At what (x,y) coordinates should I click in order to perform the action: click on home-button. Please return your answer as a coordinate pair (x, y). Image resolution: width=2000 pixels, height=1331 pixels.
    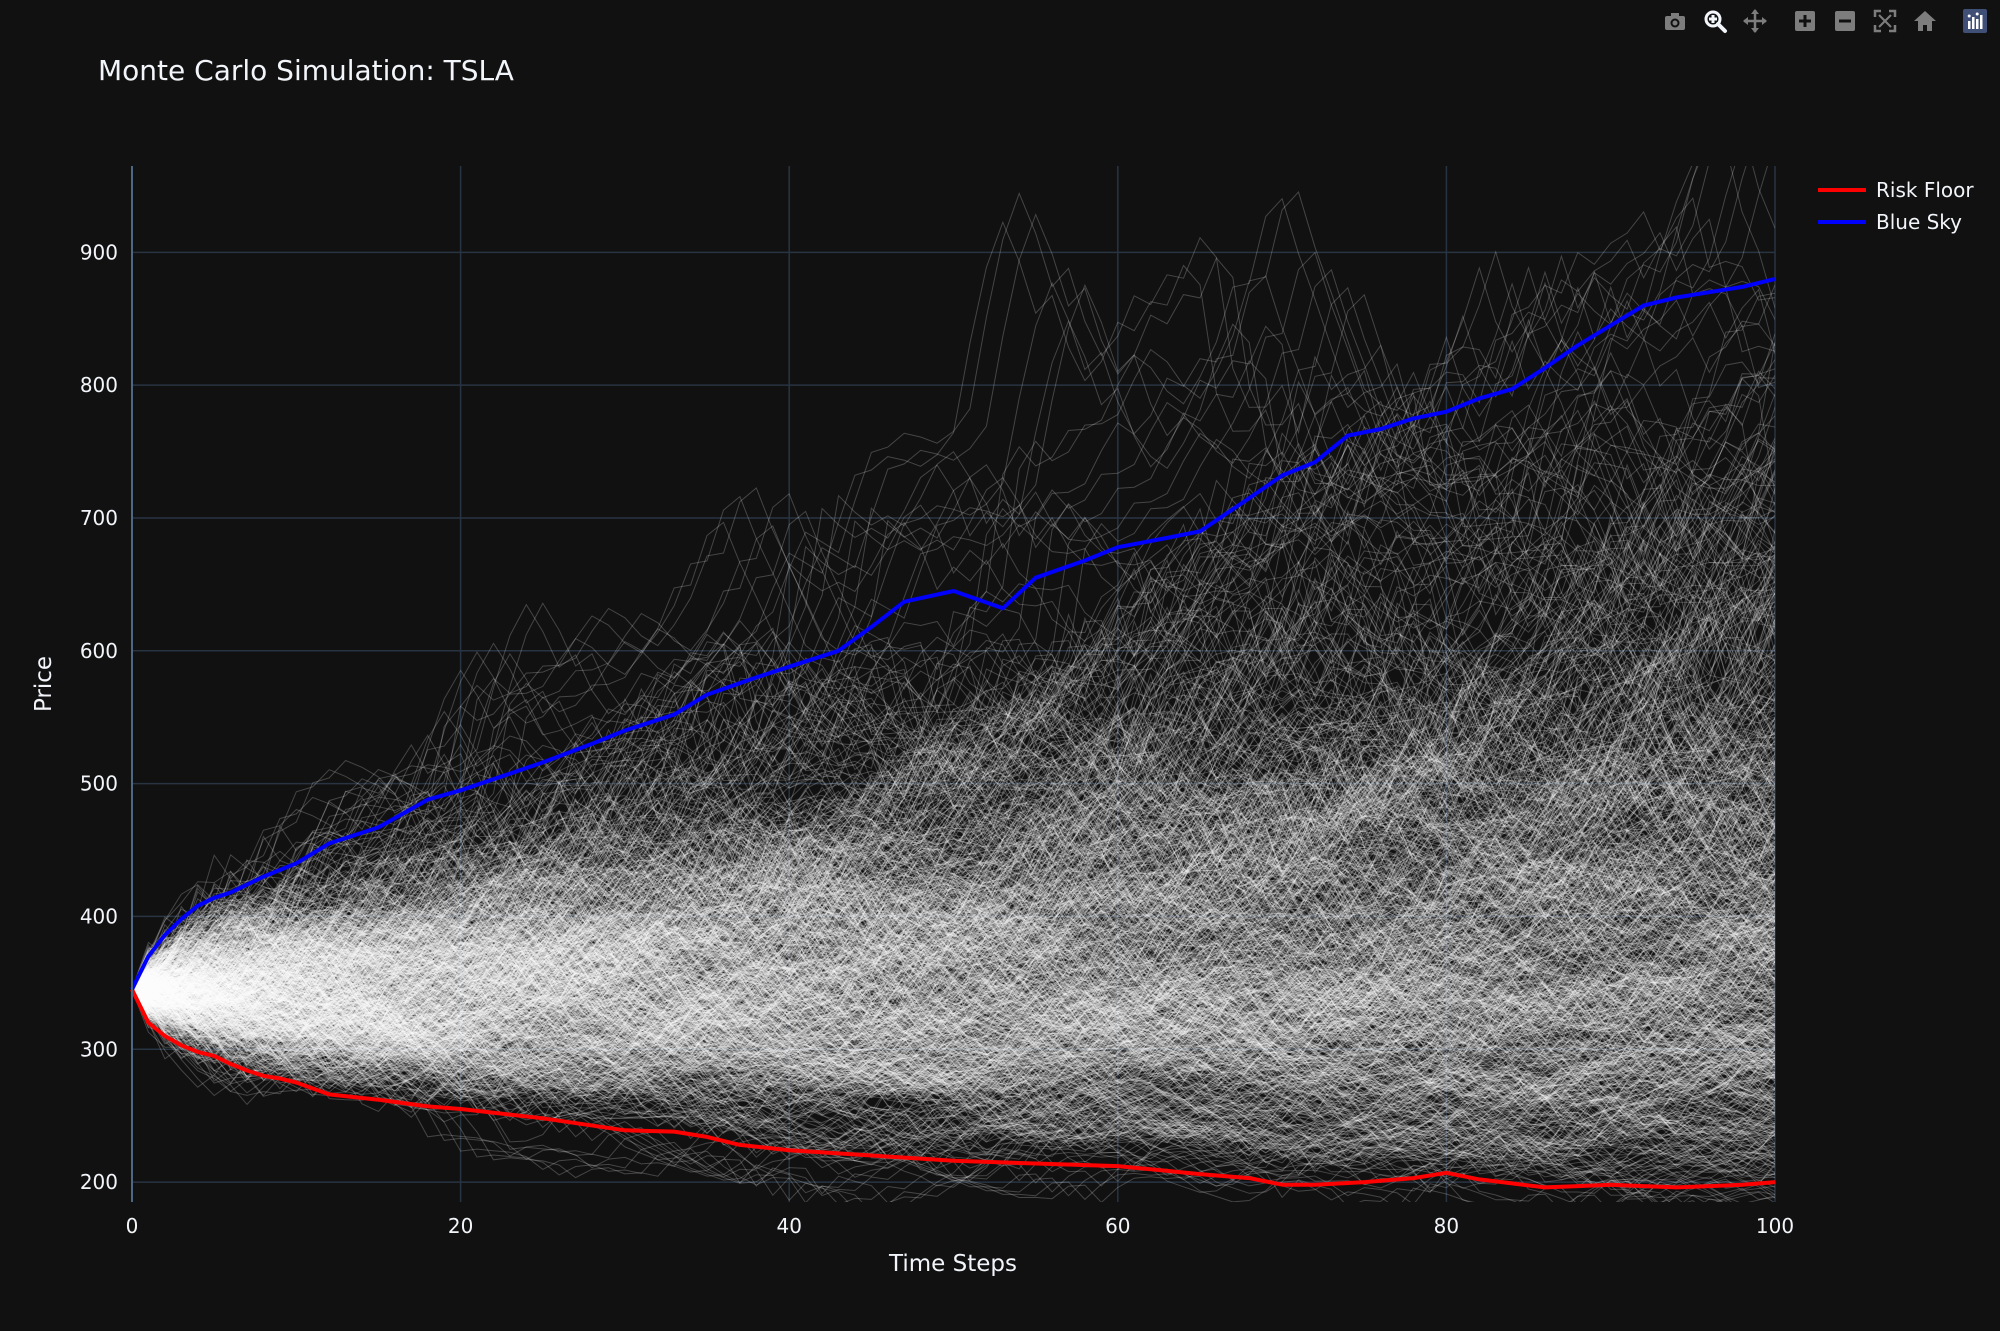
    Looking at the image, I should click on (1925, 21).